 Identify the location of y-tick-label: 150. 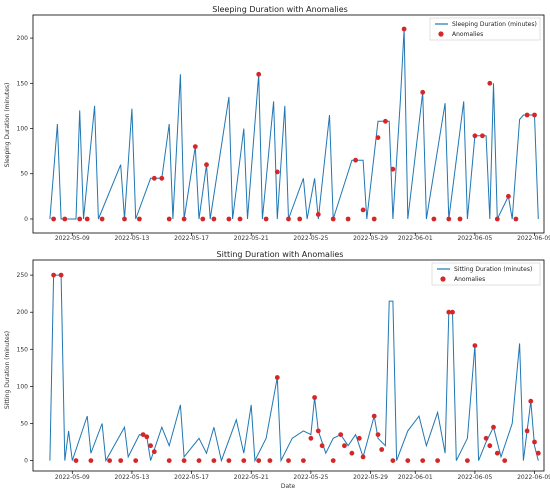
(23, 83).